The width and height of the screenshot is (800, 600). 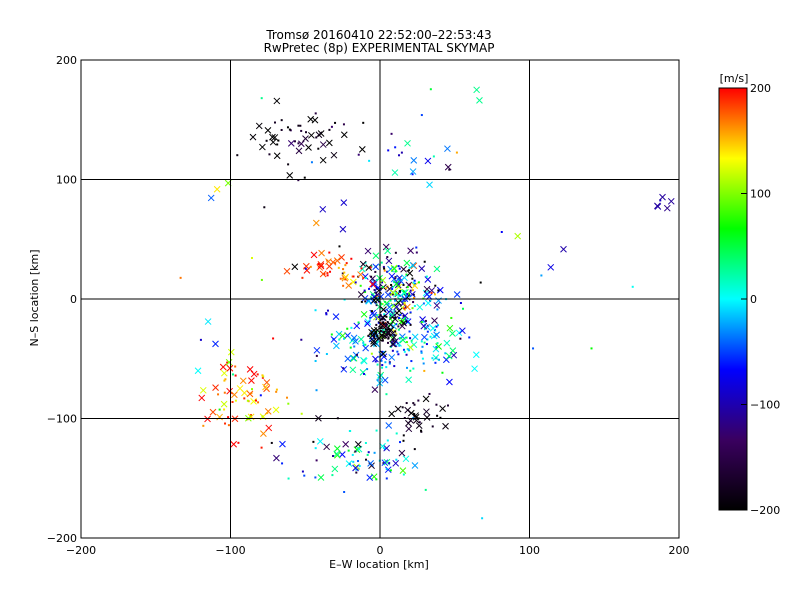 What do you see at coordinates (765, 405) in the screenshot?
I see `colorbar-tick-label: −100` at bounding box center [765, 405].